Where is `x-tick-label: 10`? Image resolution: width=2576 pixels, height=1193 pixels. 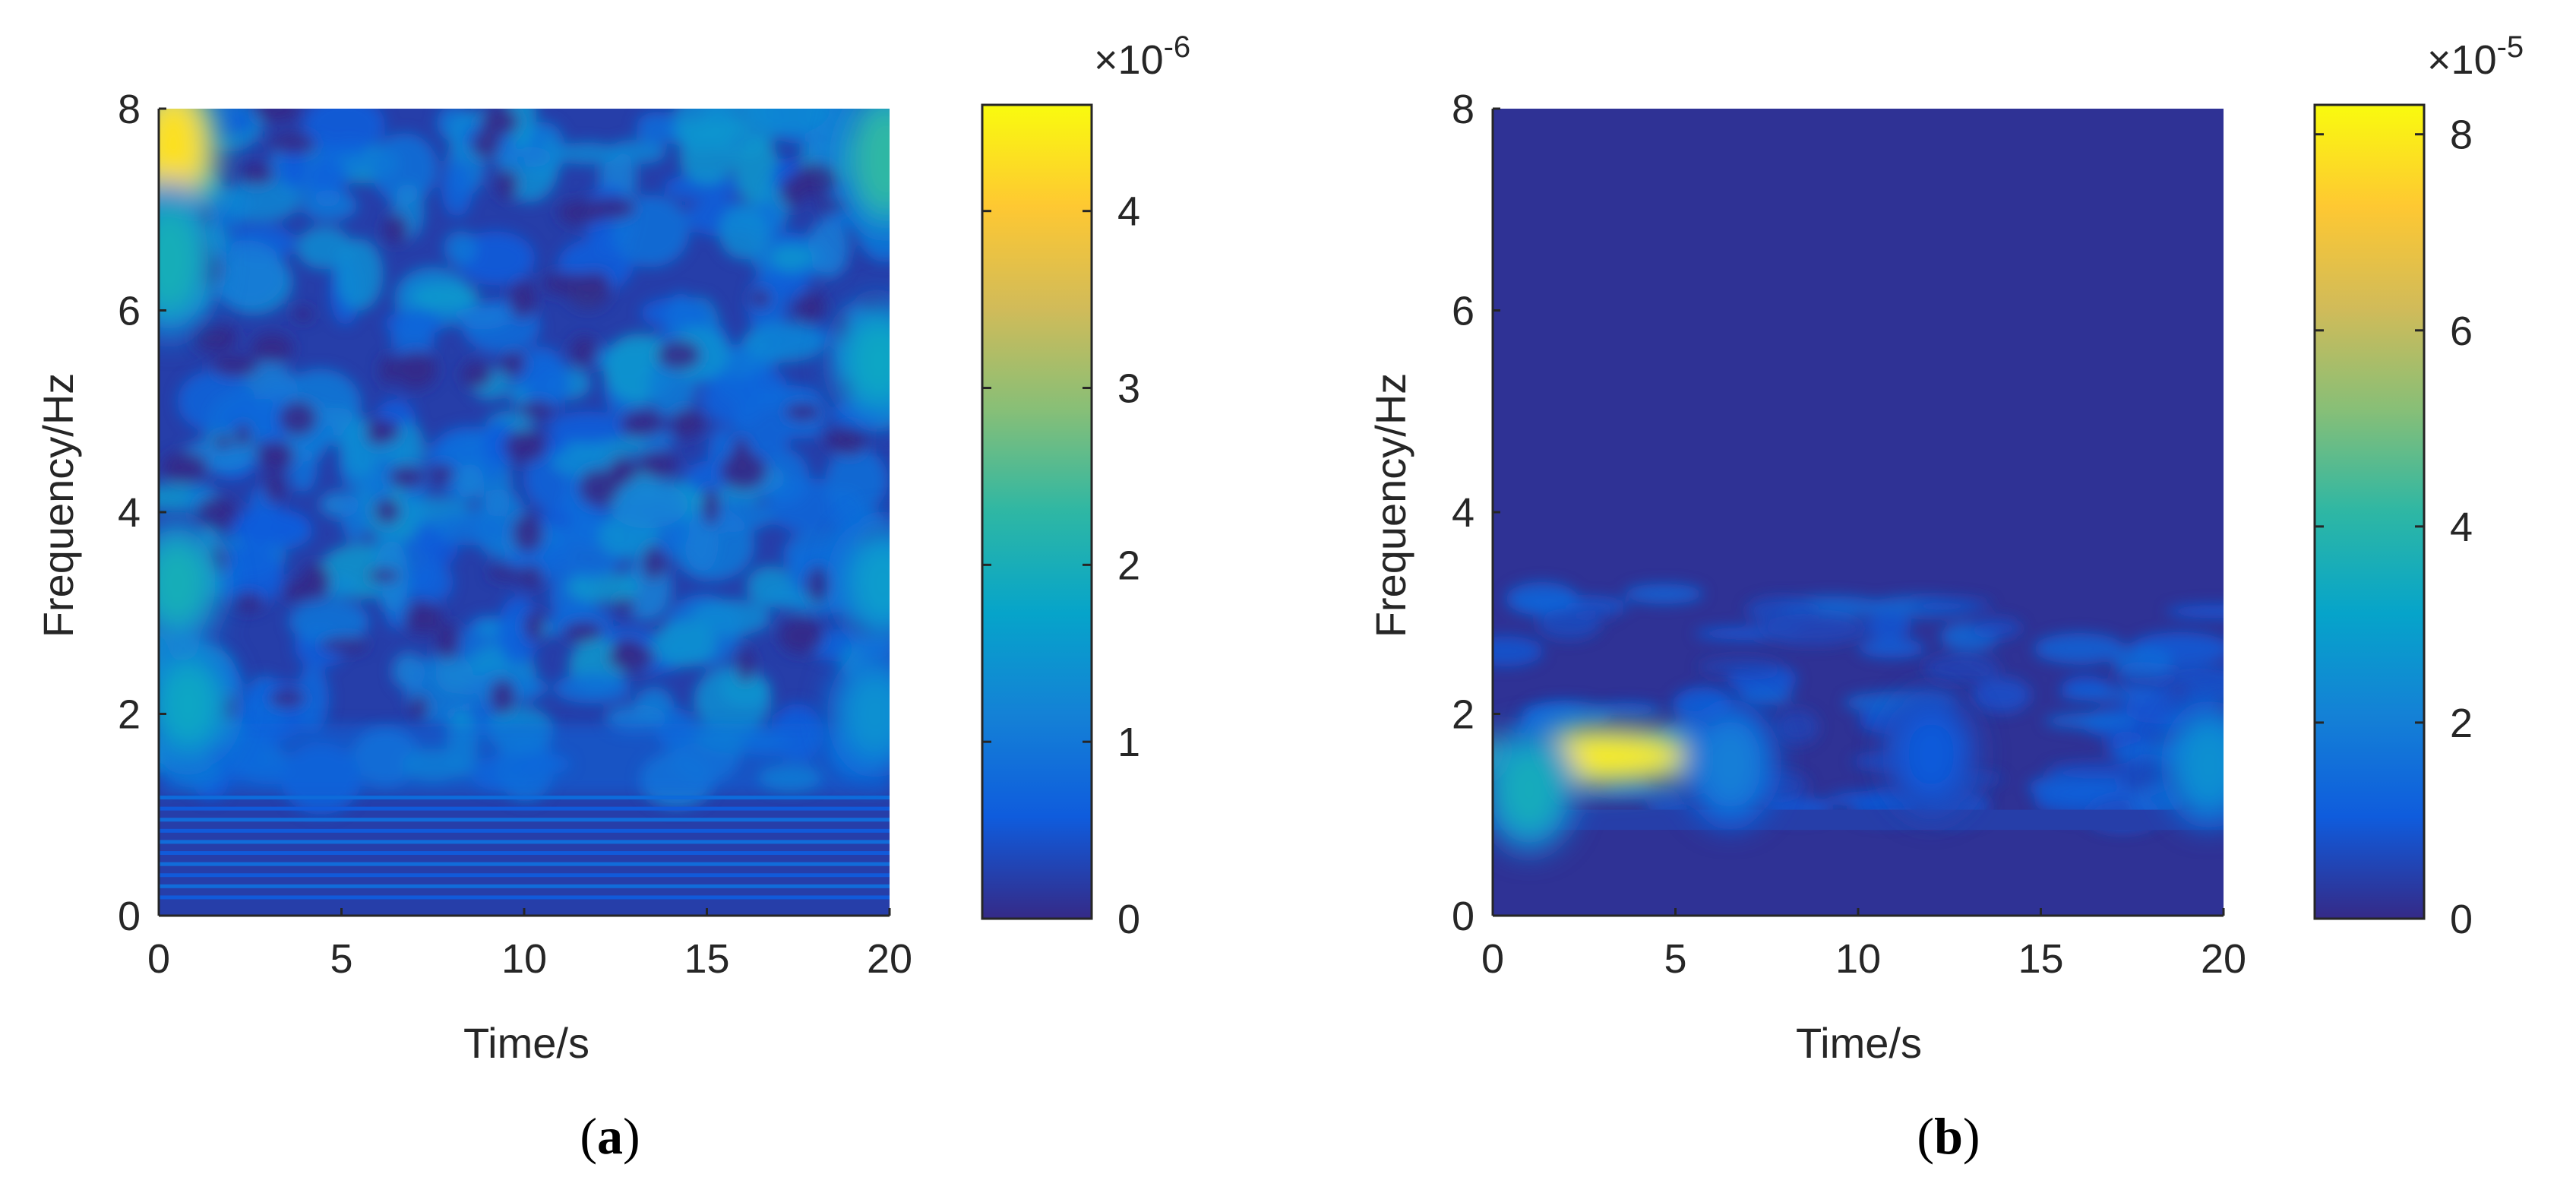
x-tick-label: 10 is located at coordinates (1858, 959).